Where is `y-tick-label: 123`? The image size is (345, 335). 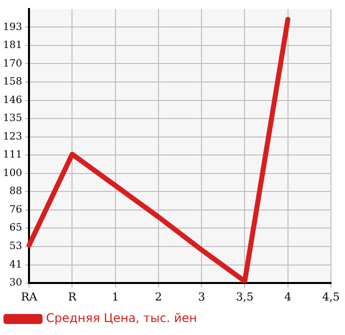 y-tick-label: 123 is located at coordinates (12, 136).